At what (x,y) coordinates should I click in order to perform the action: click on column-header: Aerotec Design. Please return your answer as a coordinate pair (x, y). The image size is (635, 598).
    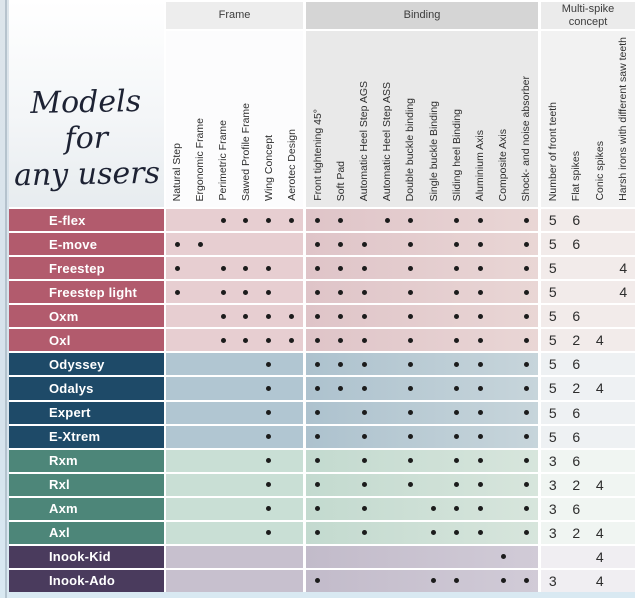
    Looking at the image, I should click on (291, 119).